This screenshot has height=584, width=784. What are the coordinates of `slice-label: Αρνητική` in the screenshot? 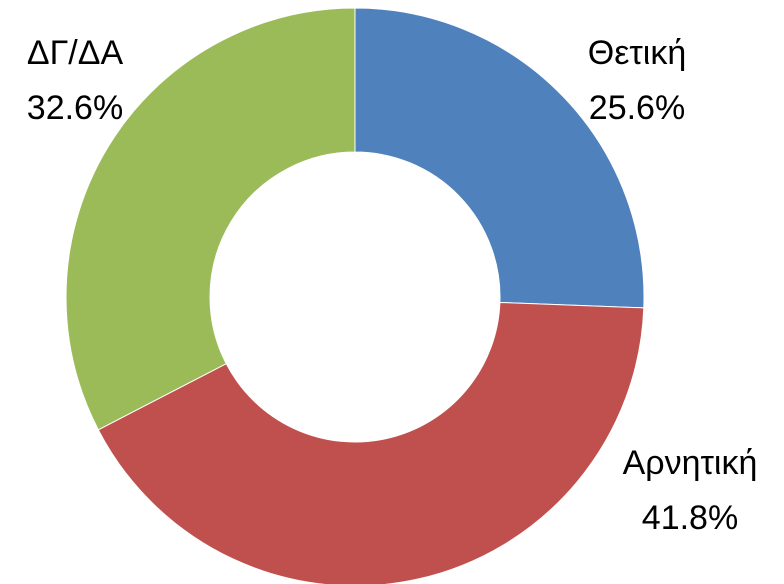 It's located at (690, 463).